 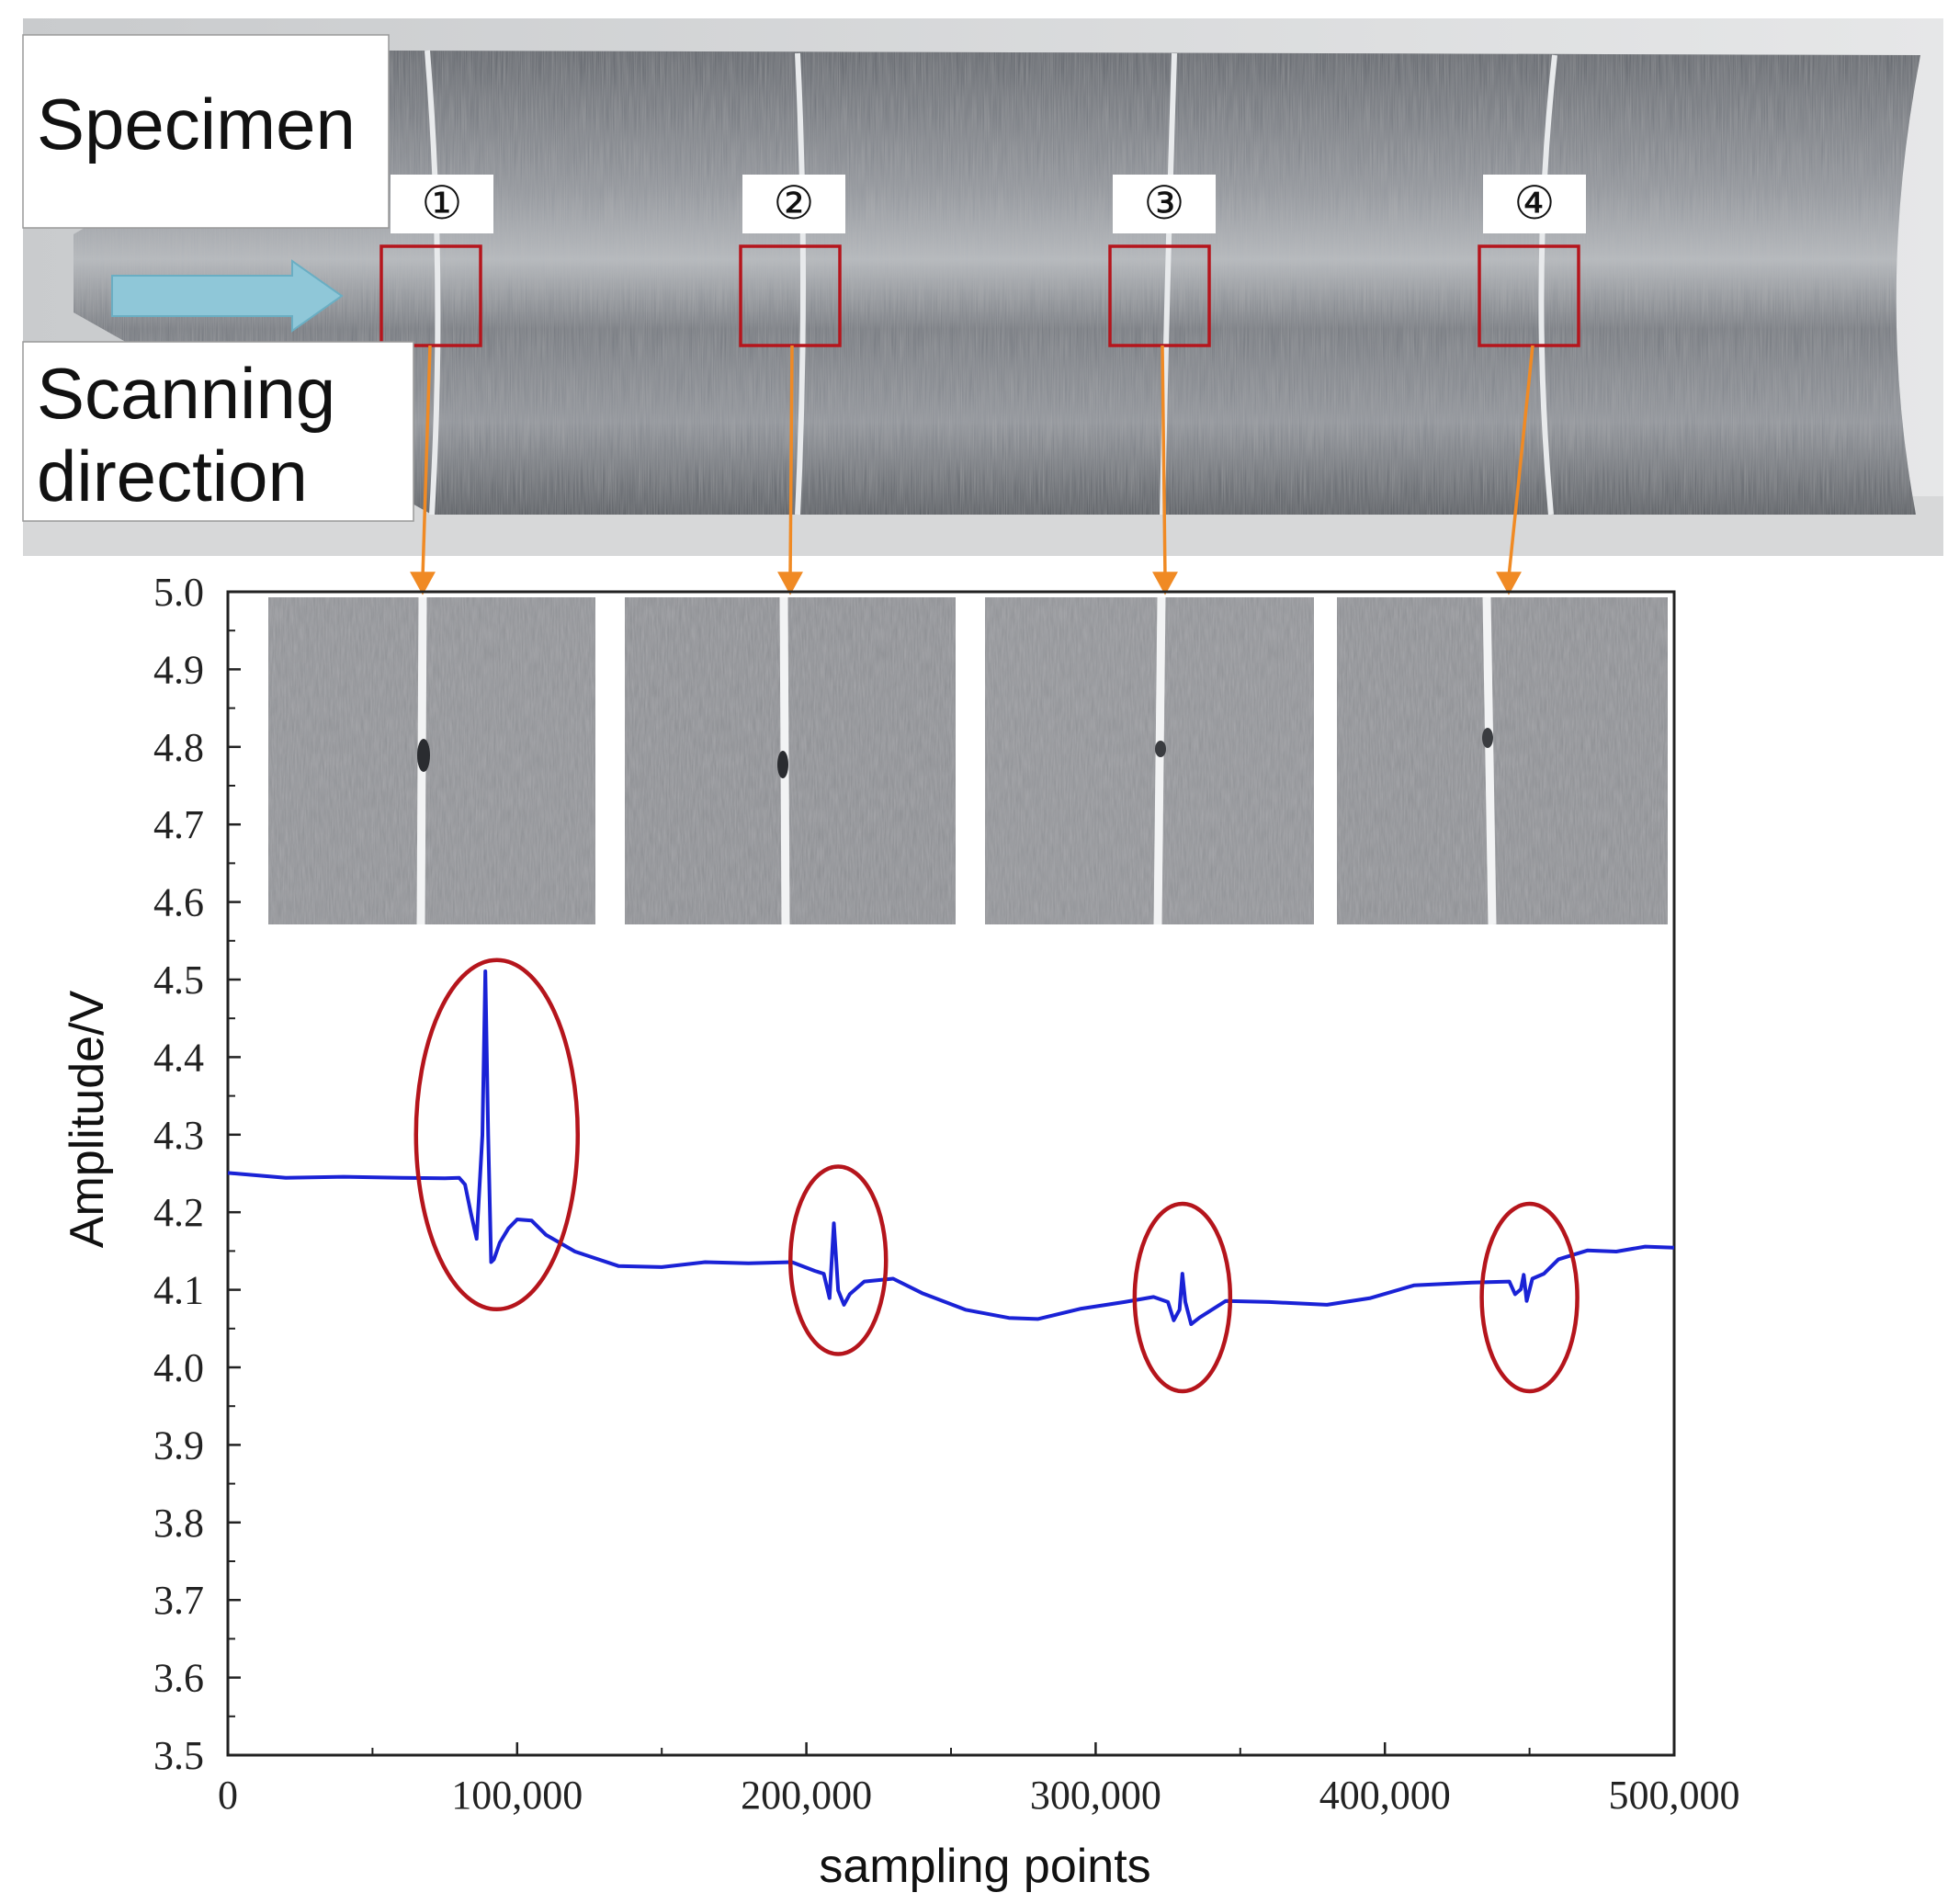 What do you see at coordinates (951, 1147) in the screenshot?
I see `signal-series-line` at bounding box center [951, 1147].